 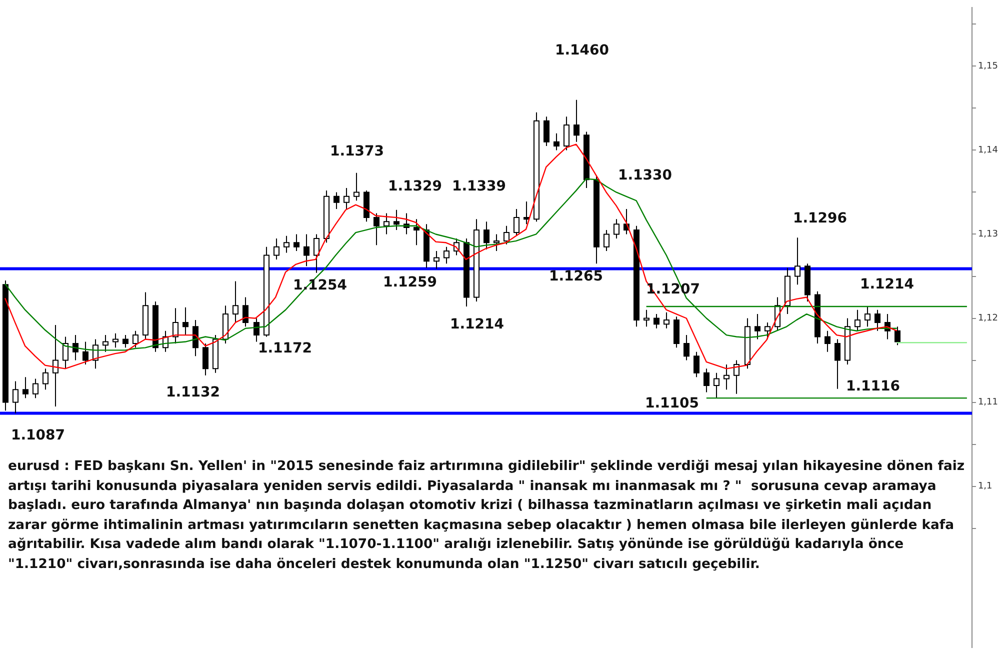 I want to click on annotation: 1.1132, so click(x=193, y=392).